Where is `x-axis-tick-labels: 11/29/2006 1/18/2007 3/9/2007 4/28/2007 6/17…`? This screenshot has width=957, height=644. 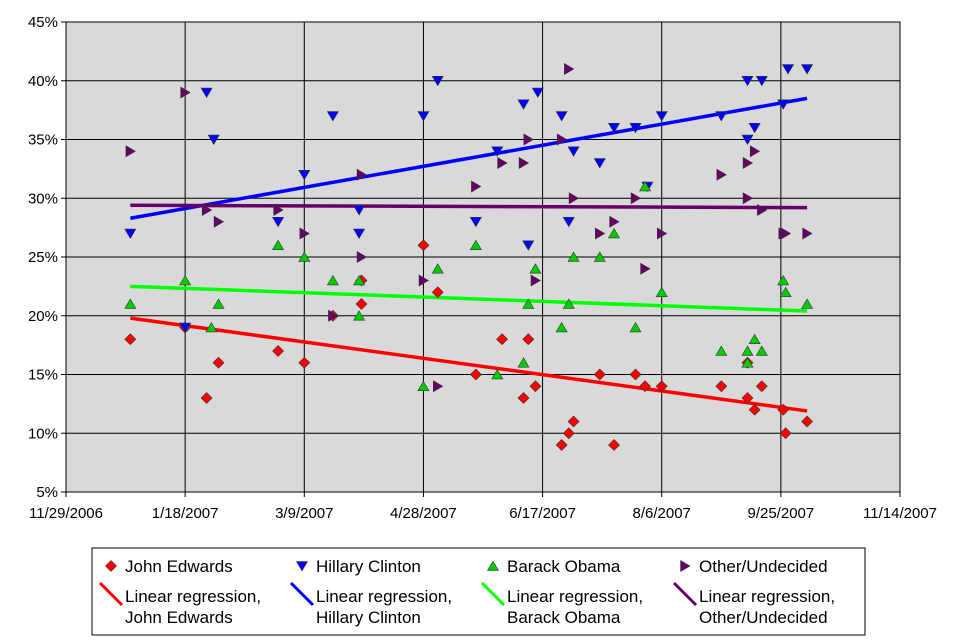 x-axis-tick-labels: 11/29/2006 1/18/2007 3/9/2007 4/28/2007 6/17… is located at coordinates (483, 513).